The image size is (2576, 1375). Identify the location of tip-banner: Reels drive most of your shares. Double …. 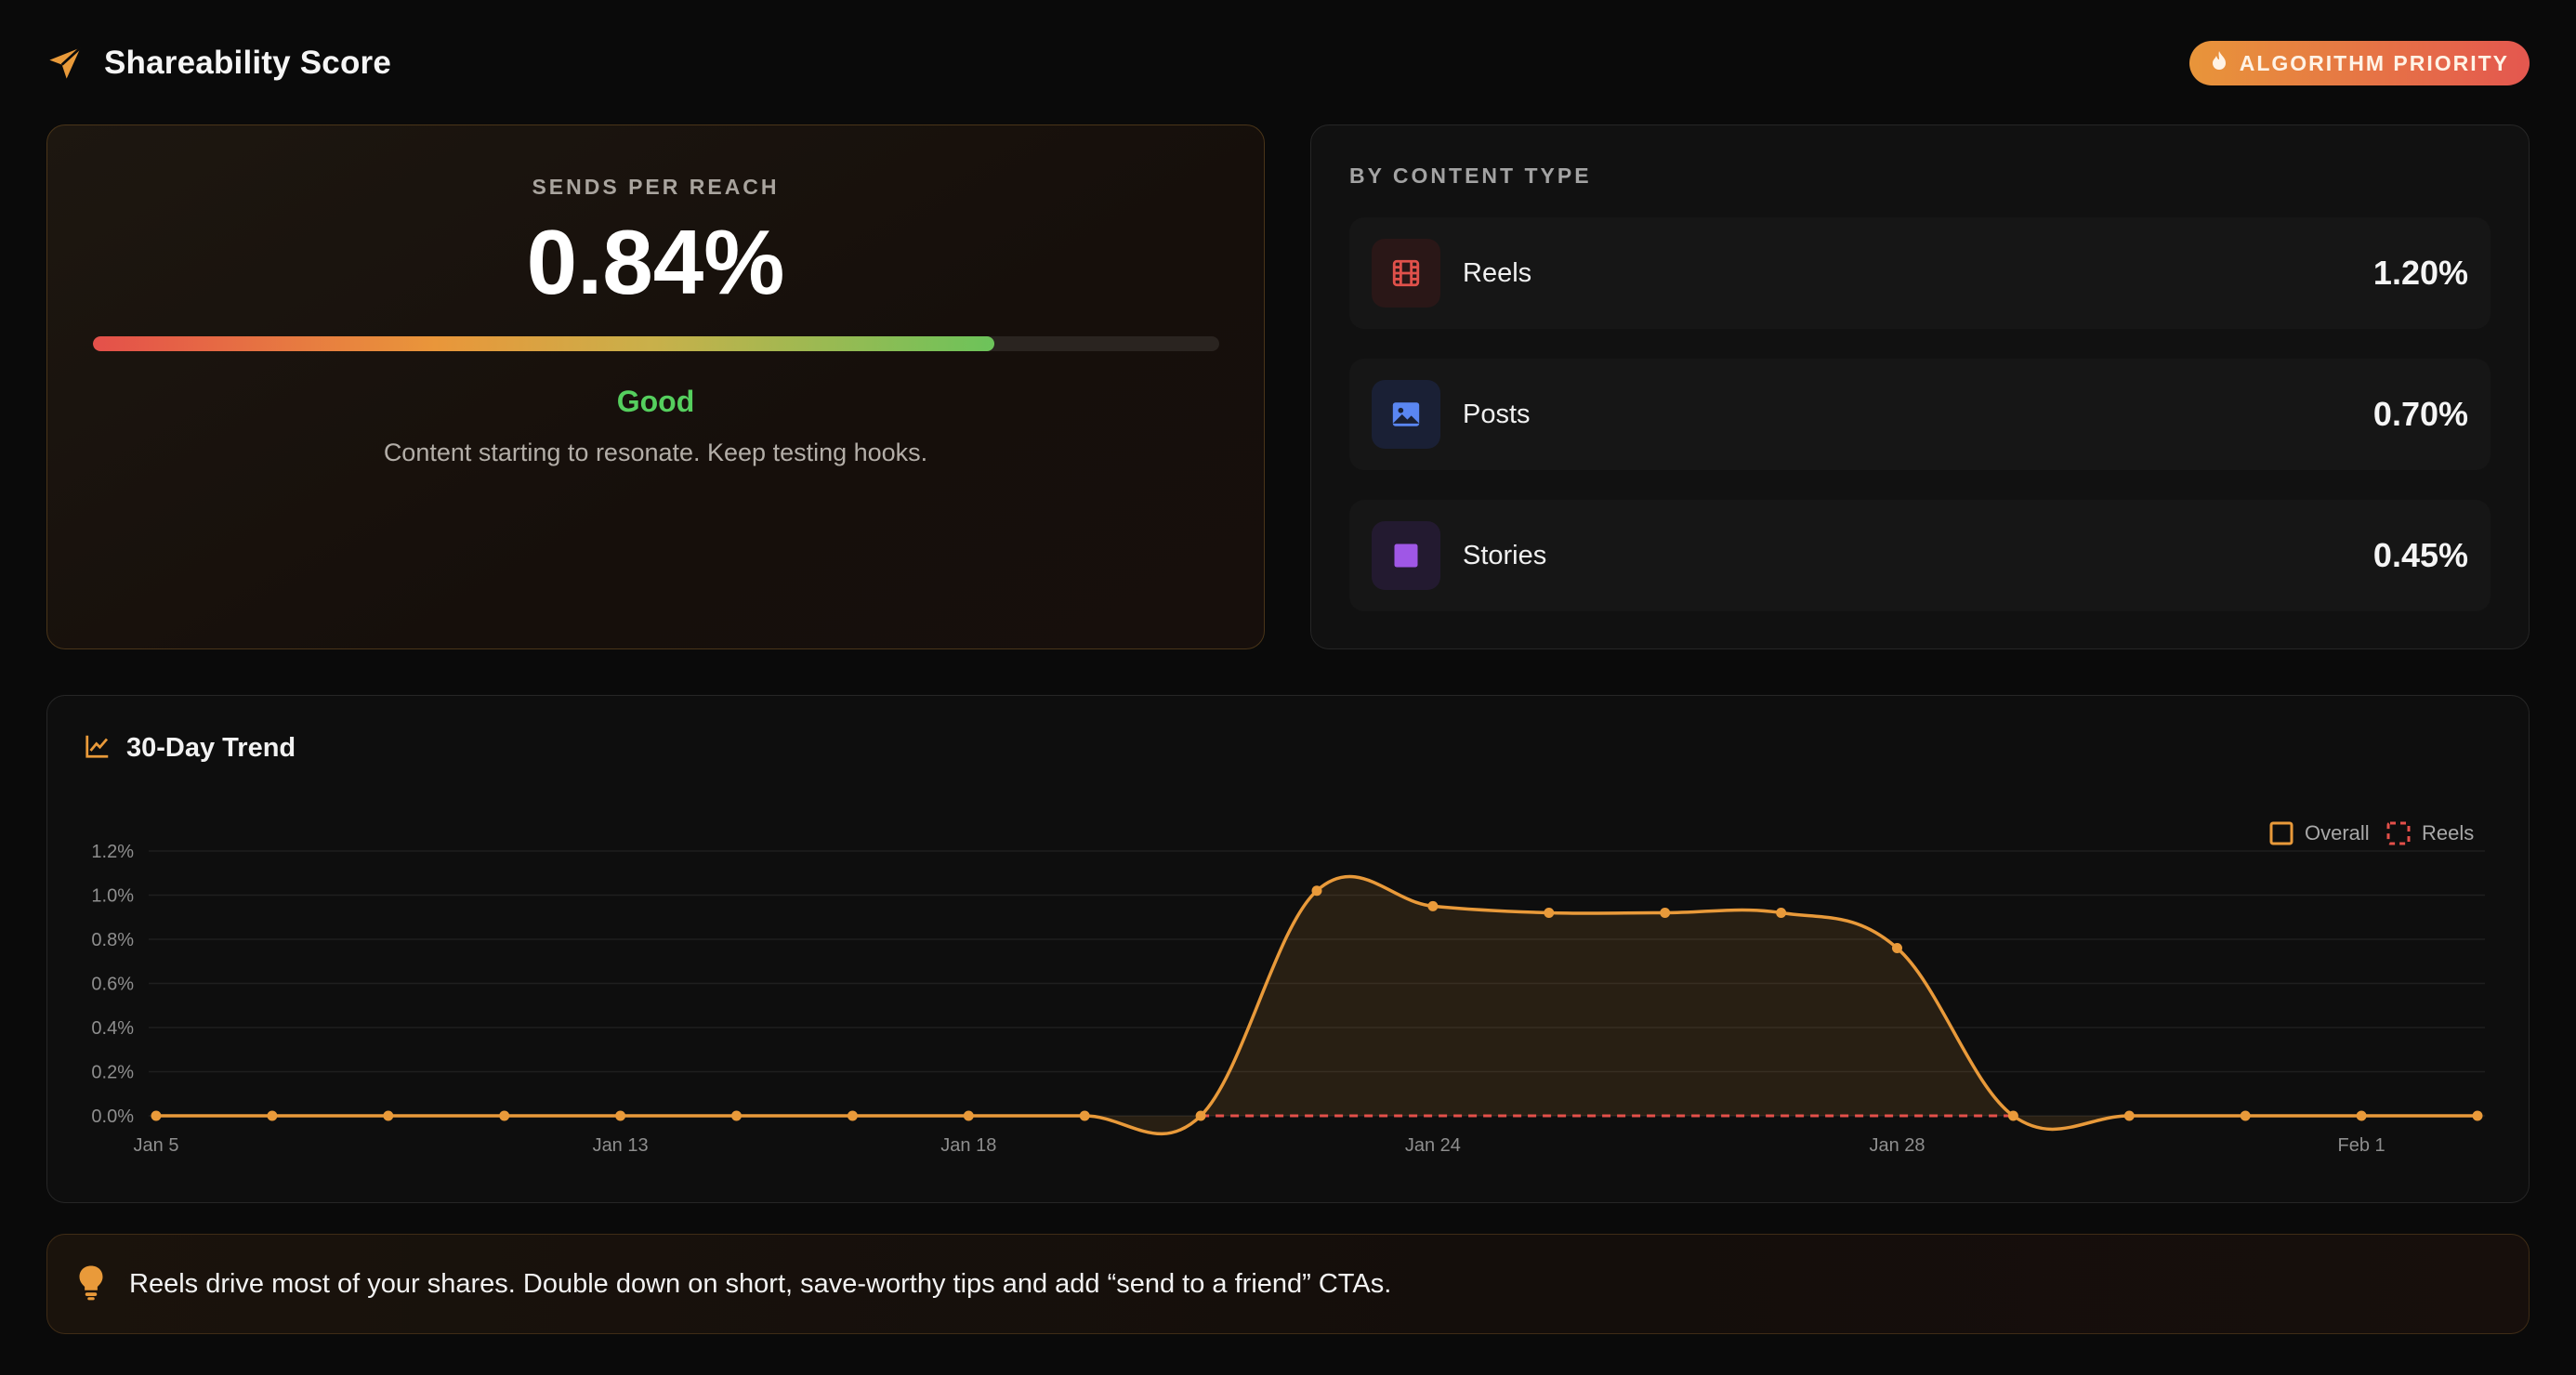
(1288, 1284).